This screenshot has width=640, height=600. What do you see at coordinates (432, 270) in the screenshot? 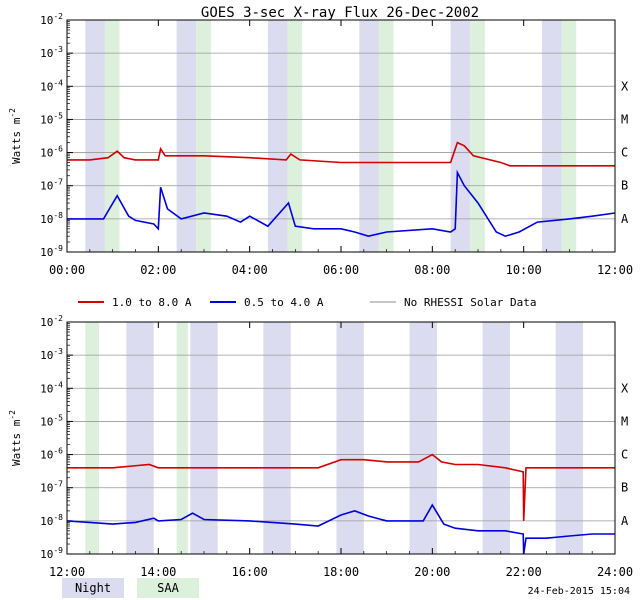
I see `x-tick-label: 08:00` at bounding box center [432, 270].